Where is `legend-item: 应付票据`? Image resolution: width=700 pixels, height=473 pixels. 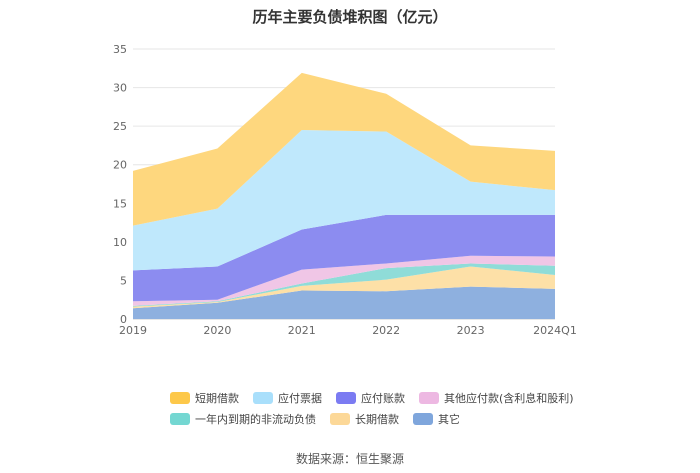 legend-item: 应付票据 is located at coordinates (287, 398).